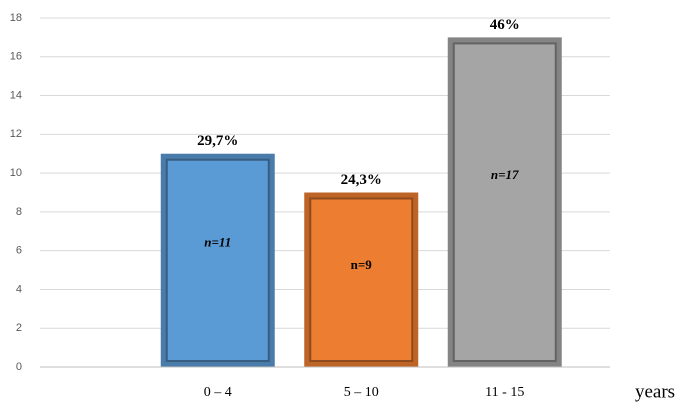  What do you see at coordinates (362, 264) in the screenshot?
I see `bar-value-label: n=9` at bounding box center [362, 264].